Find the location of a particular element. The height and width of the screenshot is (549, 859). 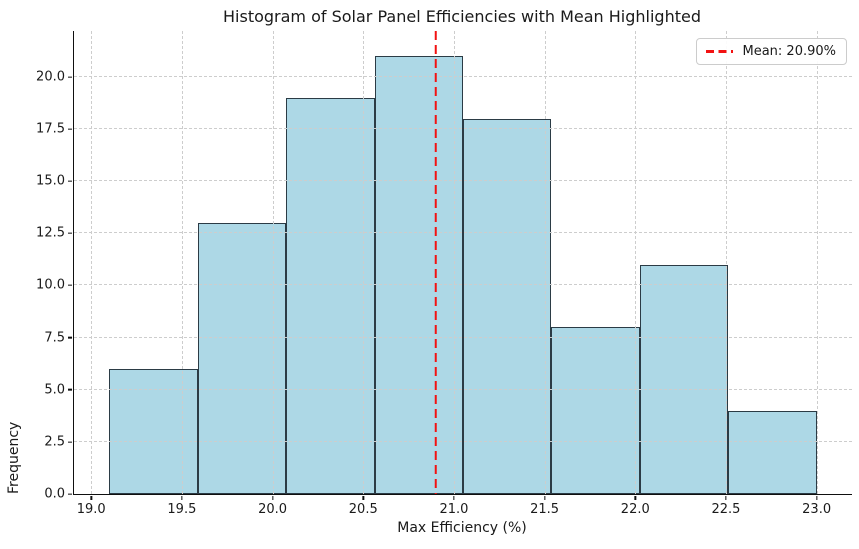

x-tick-label: 22.0 is located at coordinates (635, 509).